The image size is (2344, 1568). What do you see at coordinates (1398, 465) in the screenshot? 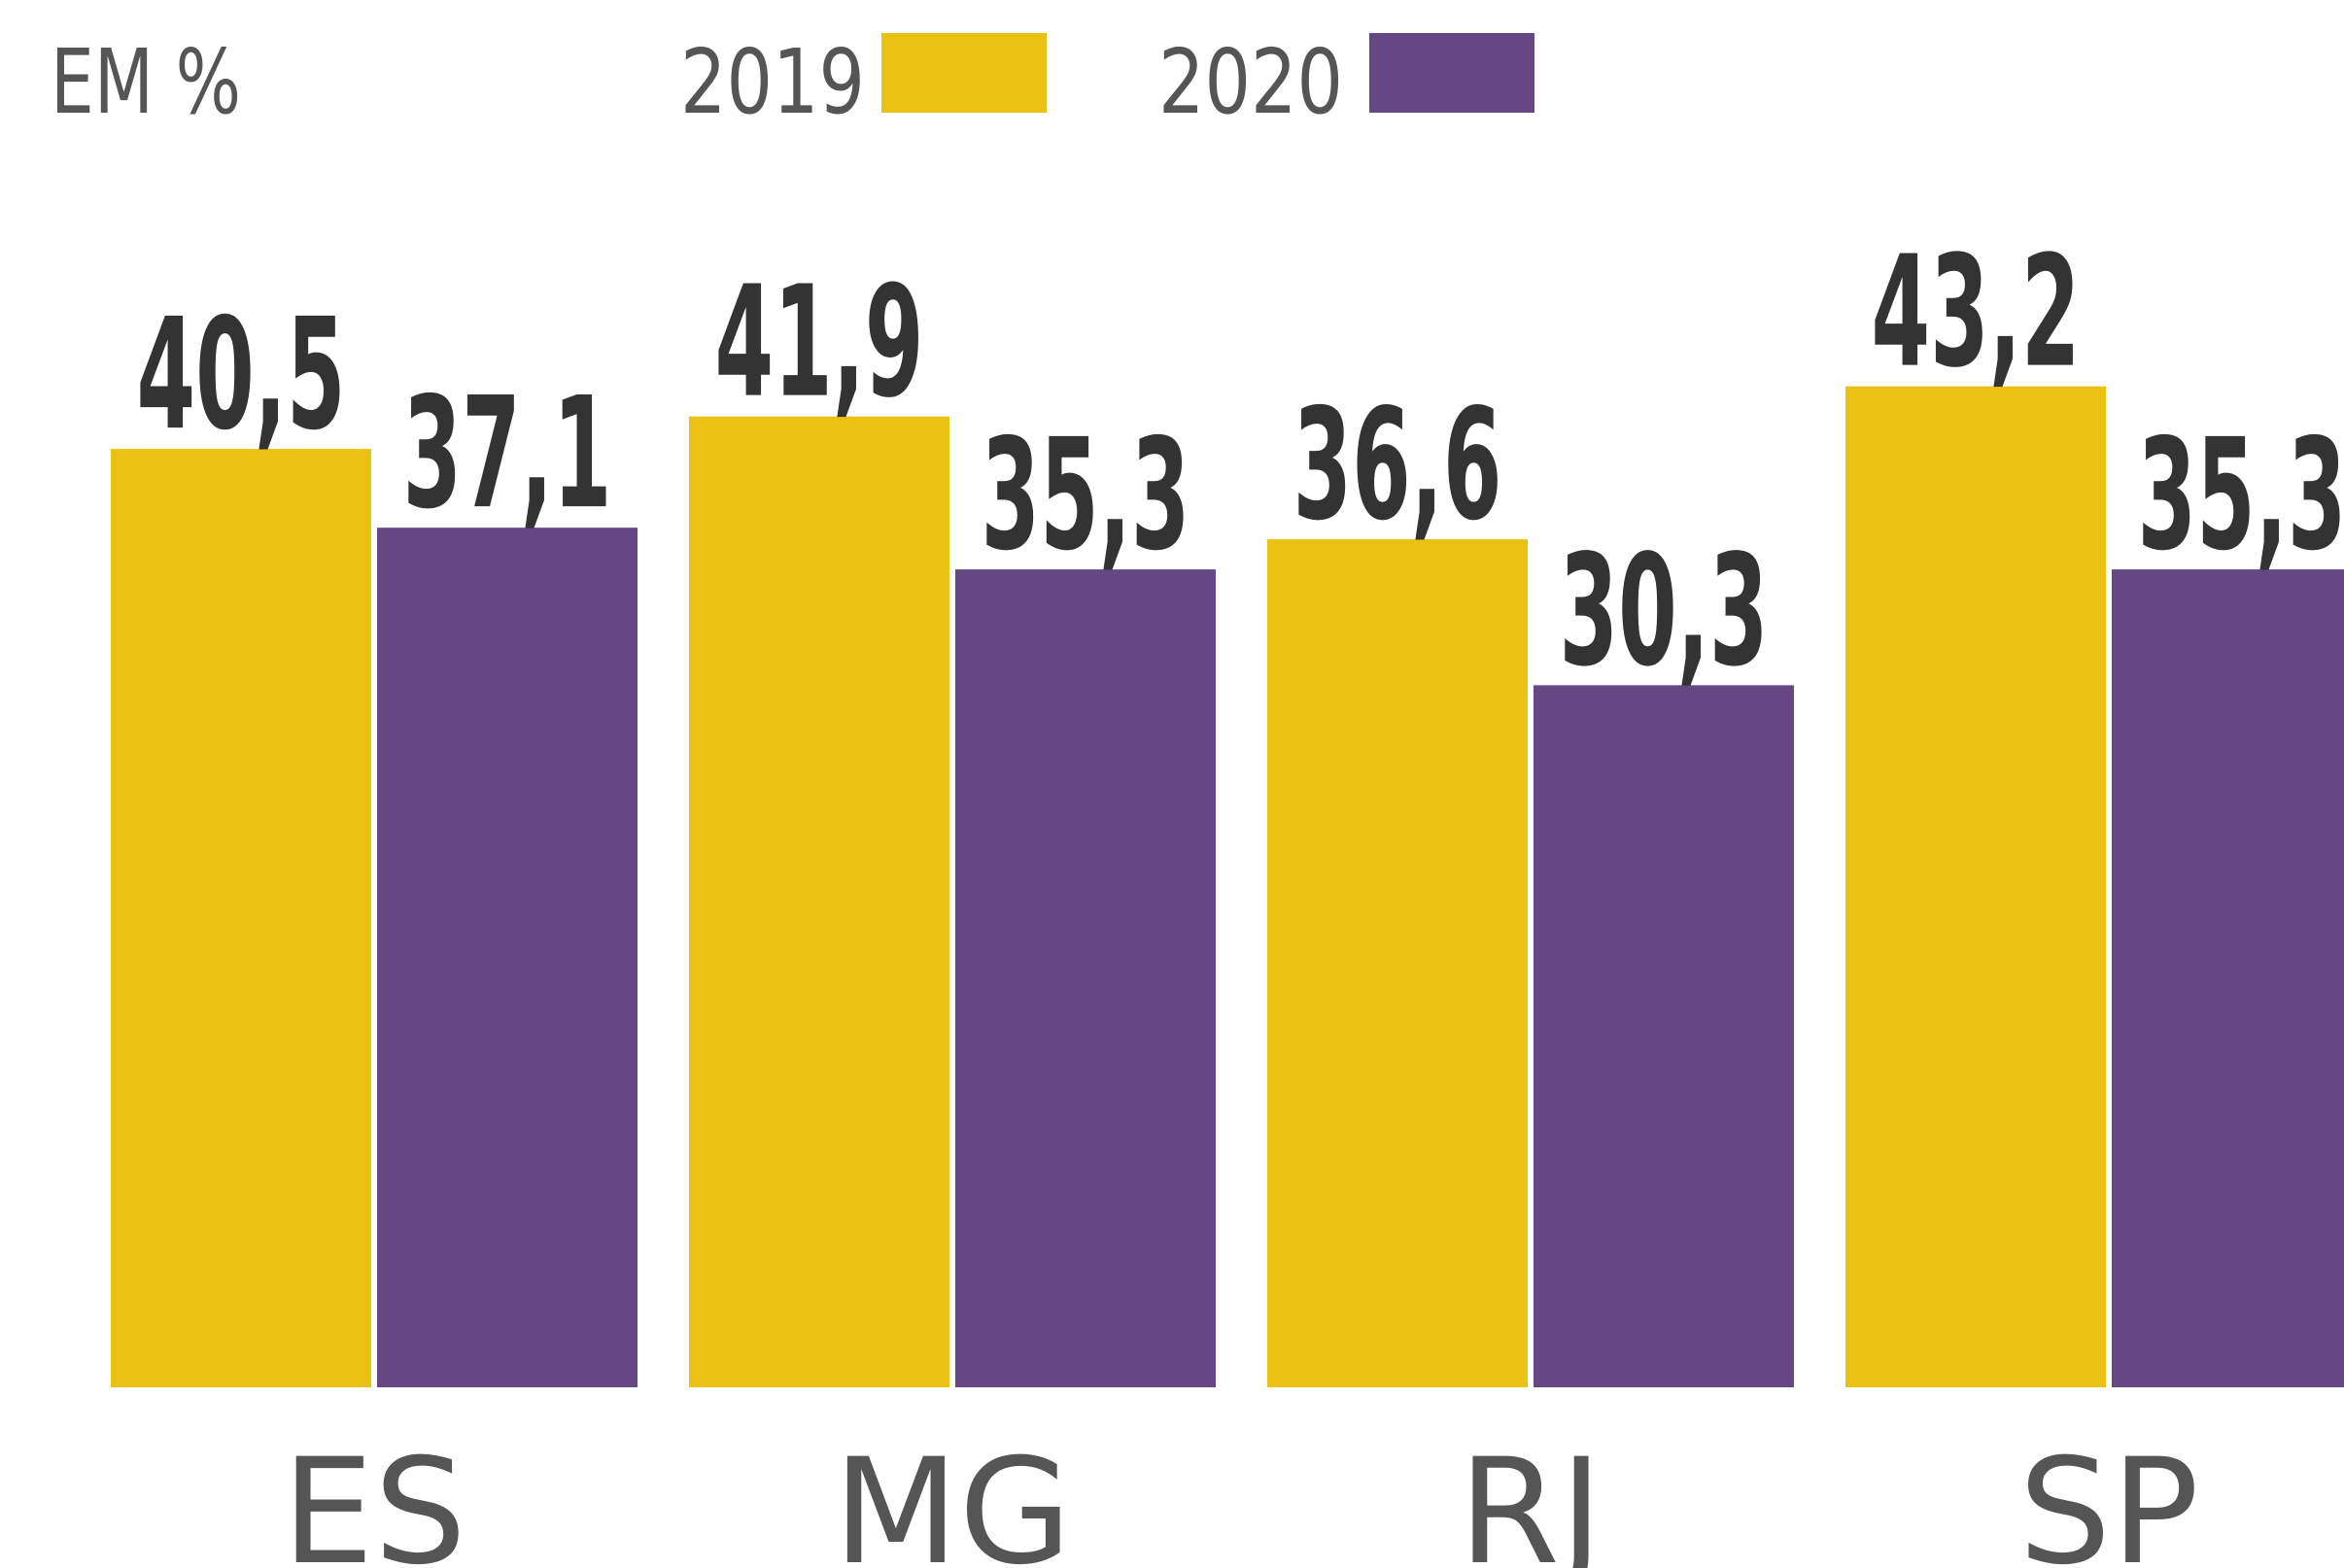
I see `value-label: 36,6` at bounding box center [1398, 465].